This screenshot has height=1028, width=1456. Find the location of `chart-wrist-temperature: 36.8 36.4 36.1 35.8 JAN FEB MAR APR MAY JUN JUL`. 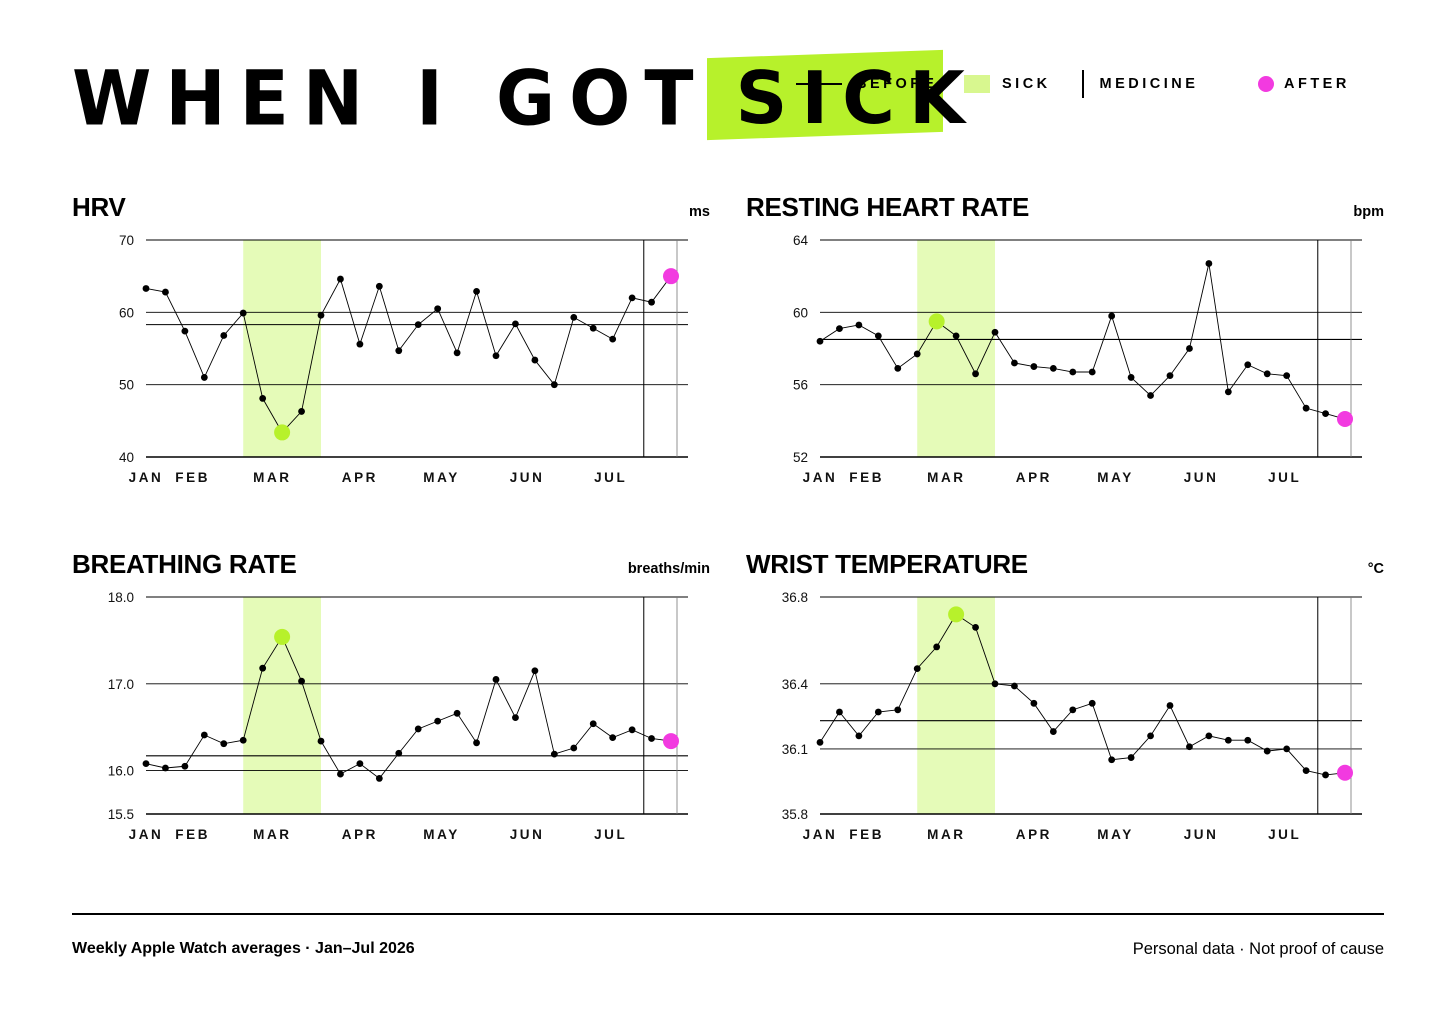

chart-wrist-temperature: 36.8 36.4 36.1 35.8 JAN FEB MAR APR MAY JUN JUL is located at coordinates (1072, 716).